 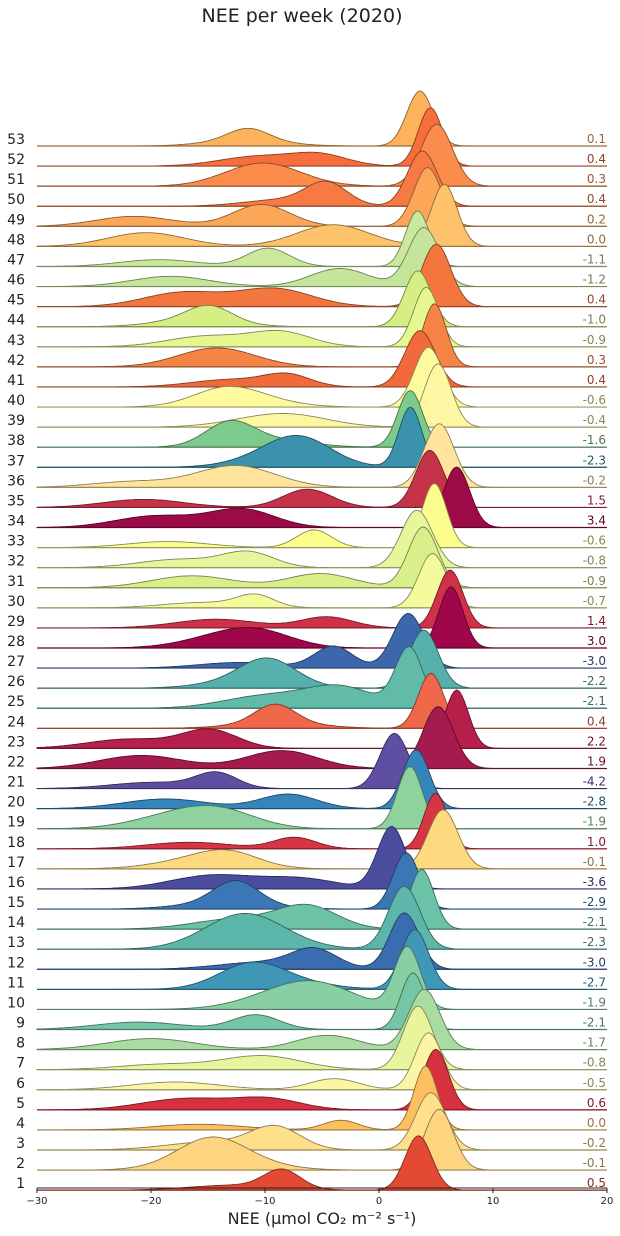 I want to click on mean-label: 1.0, so click(x=596, y=842).